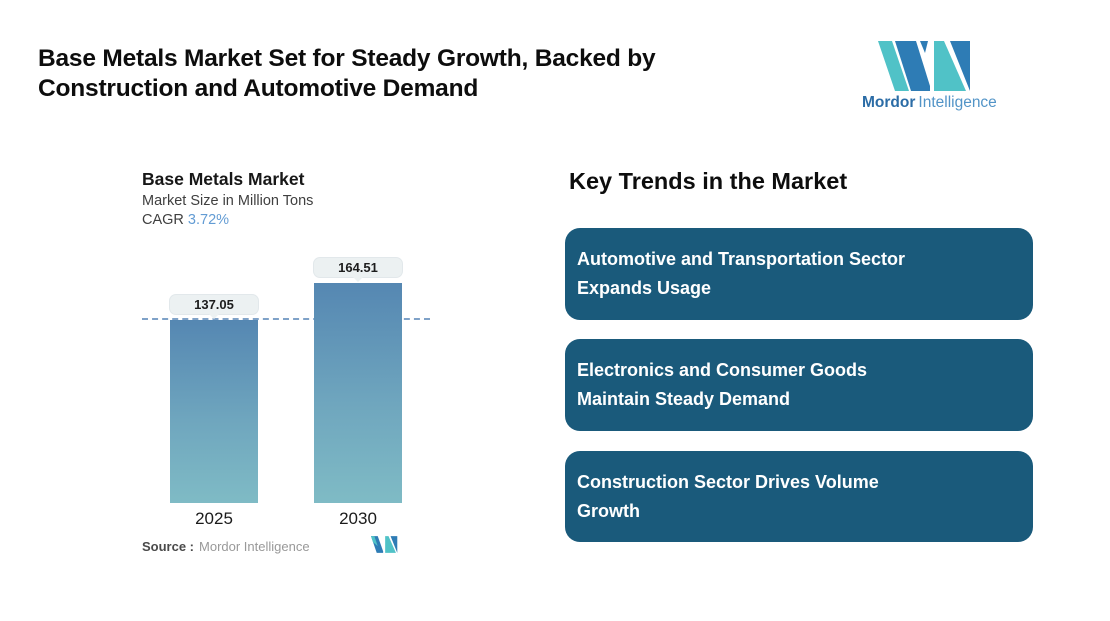 The width and height of the screenshot is (1110, 621). I want to click on source-line: Source : Mordor Intelligence, so click(226, 546).